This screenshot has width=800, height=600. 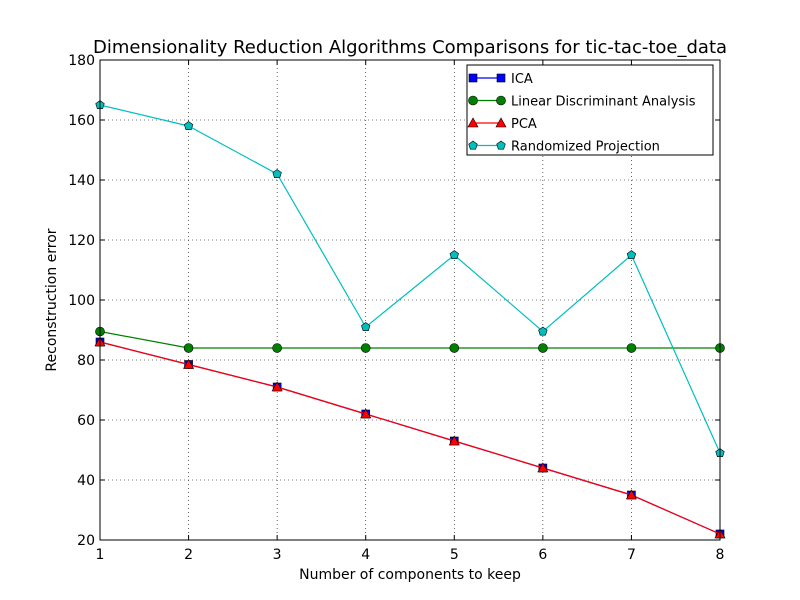 What do you see at coordinates (81, 241) in the screenshot?
I see `y-tick-label: 120` at bounding box center [81, 241].